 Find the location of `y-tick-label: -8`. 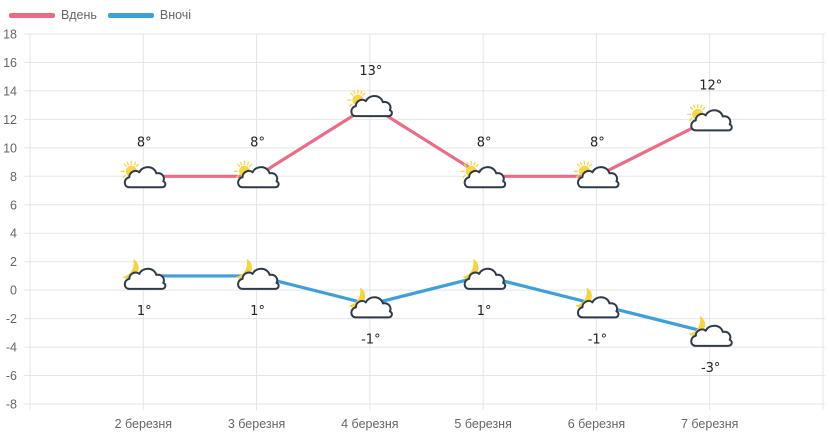

y-tick-label: -8 is located at coordinates (11, 405).